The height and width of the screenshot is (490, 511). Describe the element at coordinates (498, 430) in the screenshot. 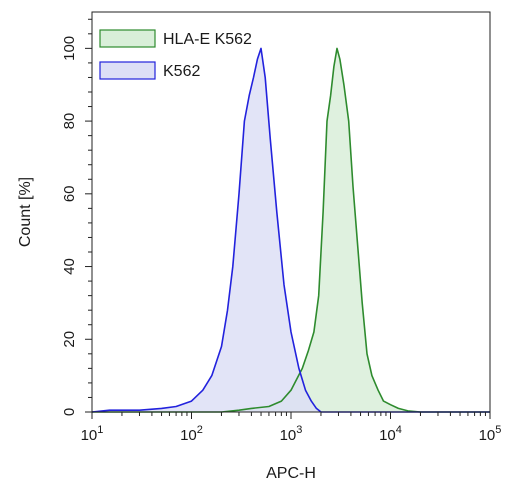

I see `x-tick-exponent: 5` at that location.